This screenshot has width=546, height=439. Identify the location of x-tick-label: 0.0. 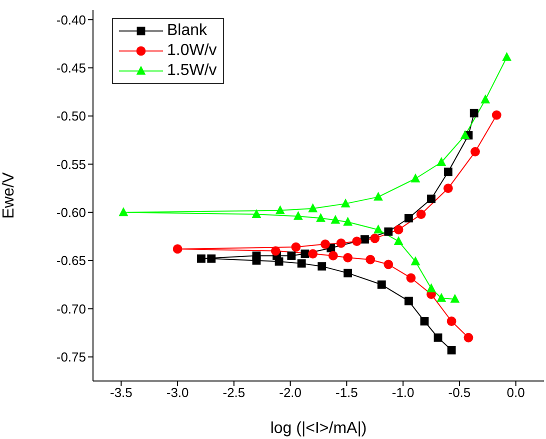
(515, 392).